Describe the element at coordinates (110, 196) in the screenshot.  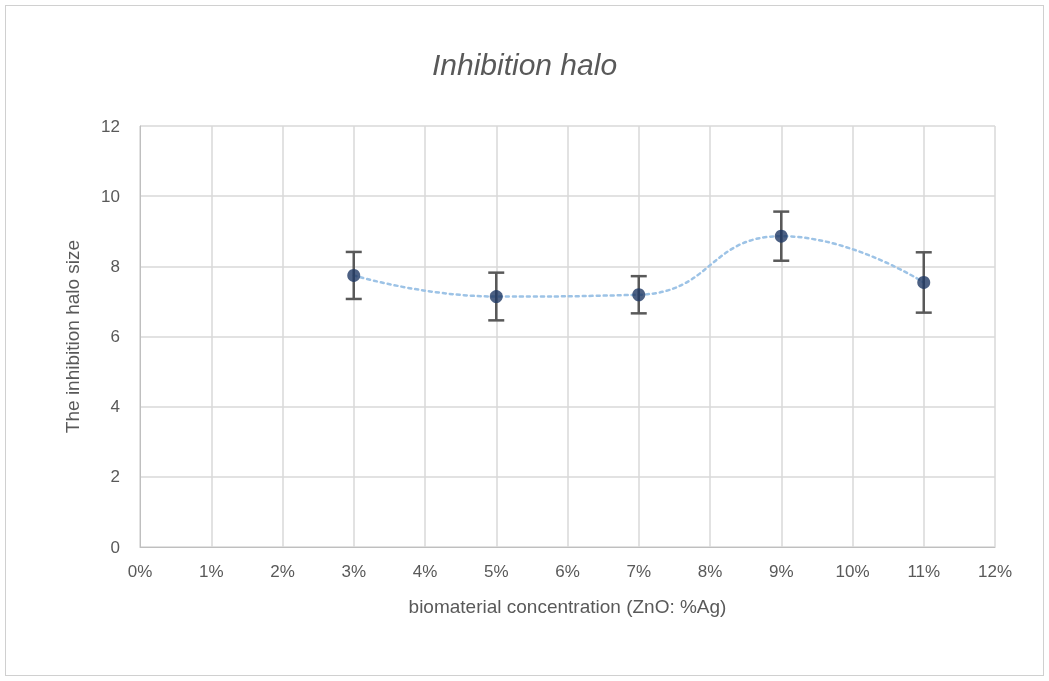
I see `y-tick-label: 10` at that location.